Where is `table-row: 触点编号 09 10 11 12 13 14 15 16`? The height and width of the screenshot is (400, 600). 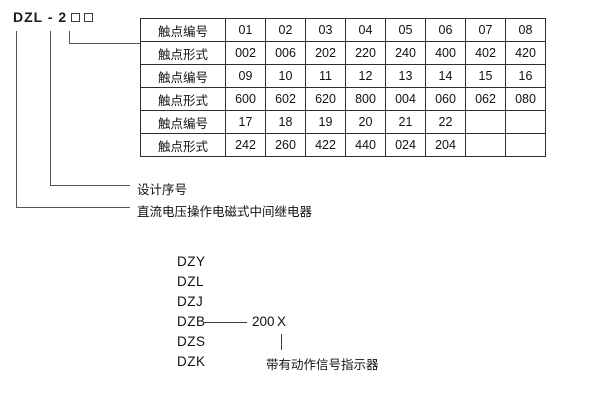
table-row: 触点编号 09 10 11 12 13 14 15 16 is located at coordinates (343, 76).